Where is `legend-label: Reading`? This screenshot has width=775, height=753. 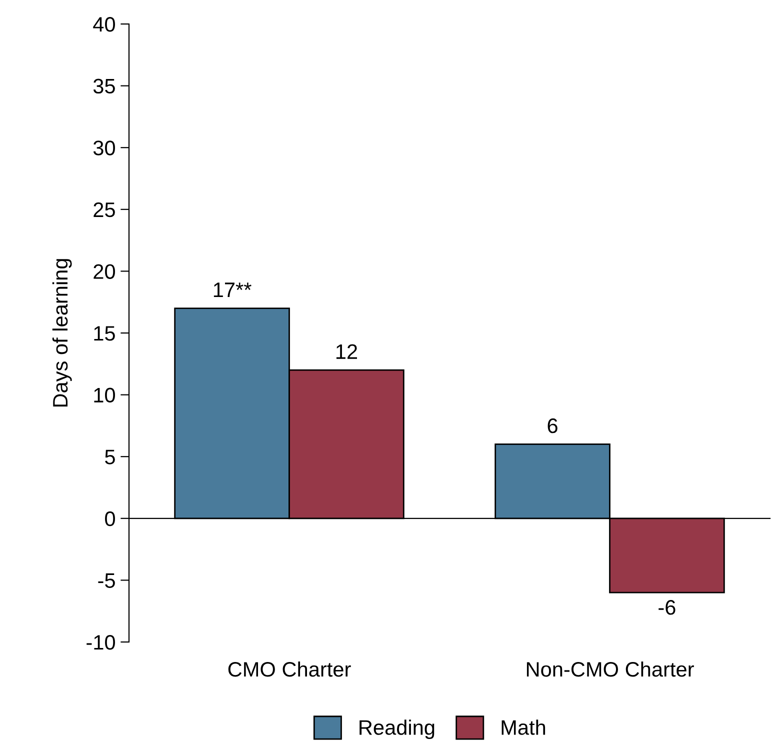 legend-label: Reading is located at coordinates (397, 730).